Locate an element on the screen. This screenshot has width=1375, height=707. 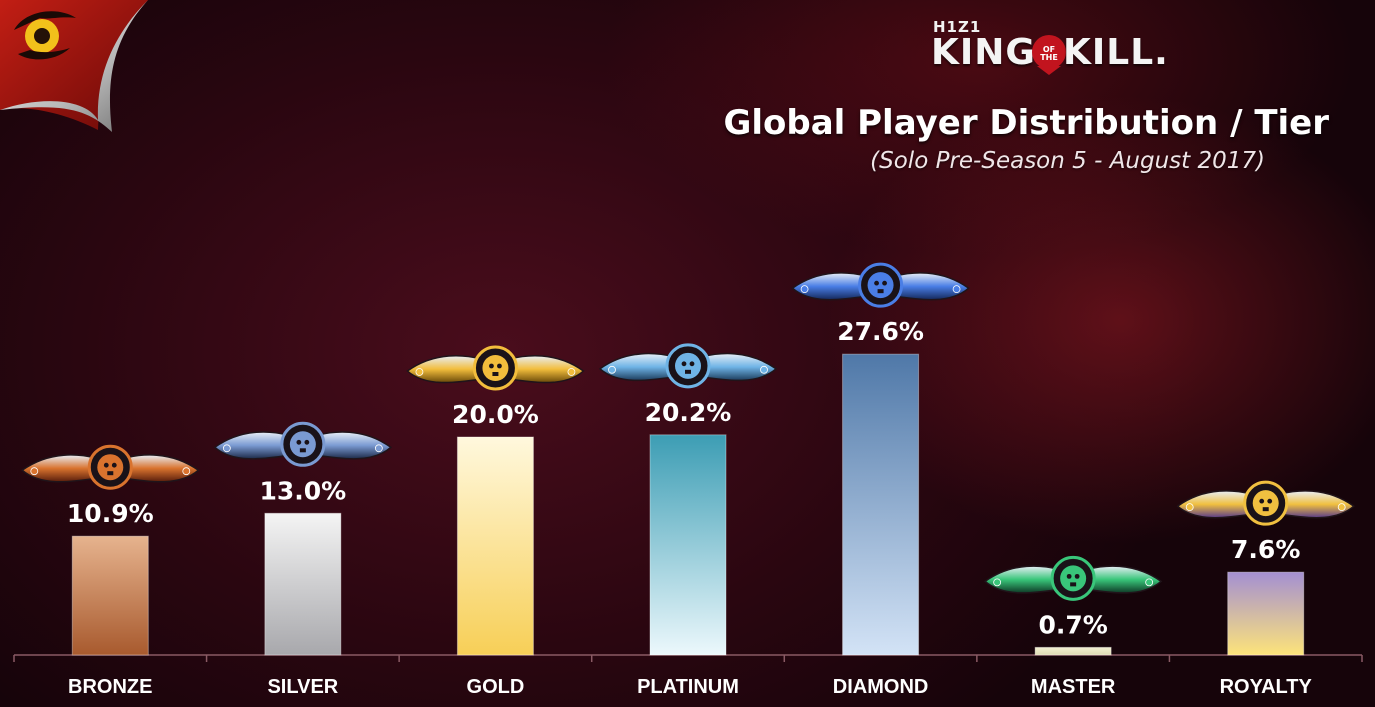
data-label-bronze: 10.9% is located at coordinates (110, 513).